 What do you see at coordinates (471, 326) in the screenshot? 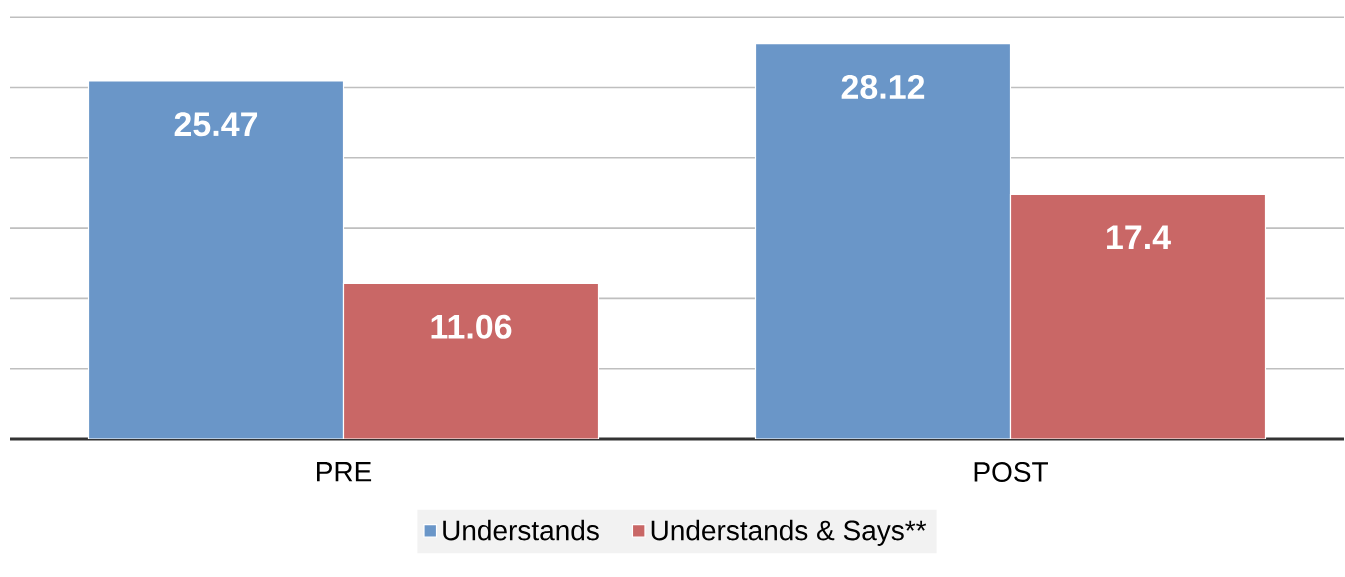
I see `data-label: 11.06` at bounding box center [471, 326].